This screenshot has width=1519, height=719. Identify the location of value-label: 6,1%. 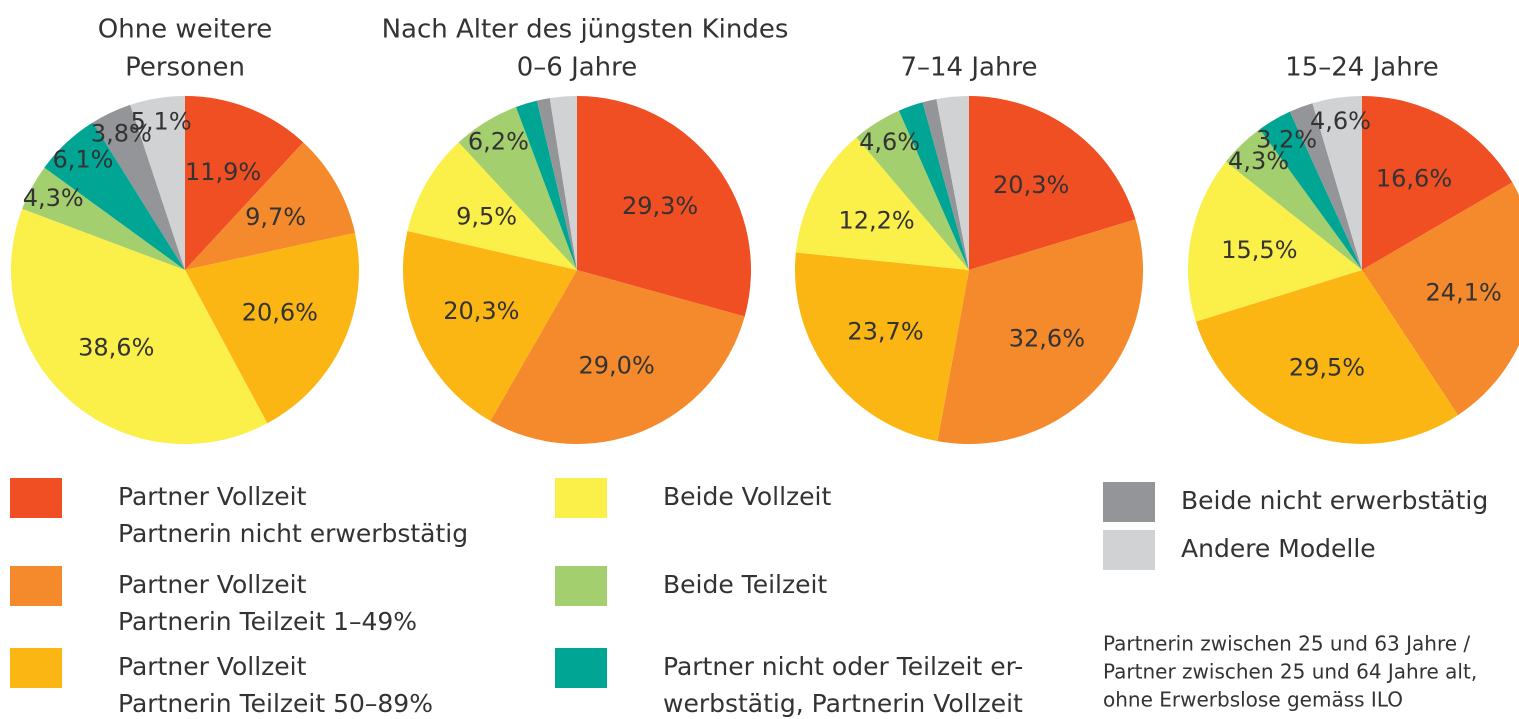
(82, 160).